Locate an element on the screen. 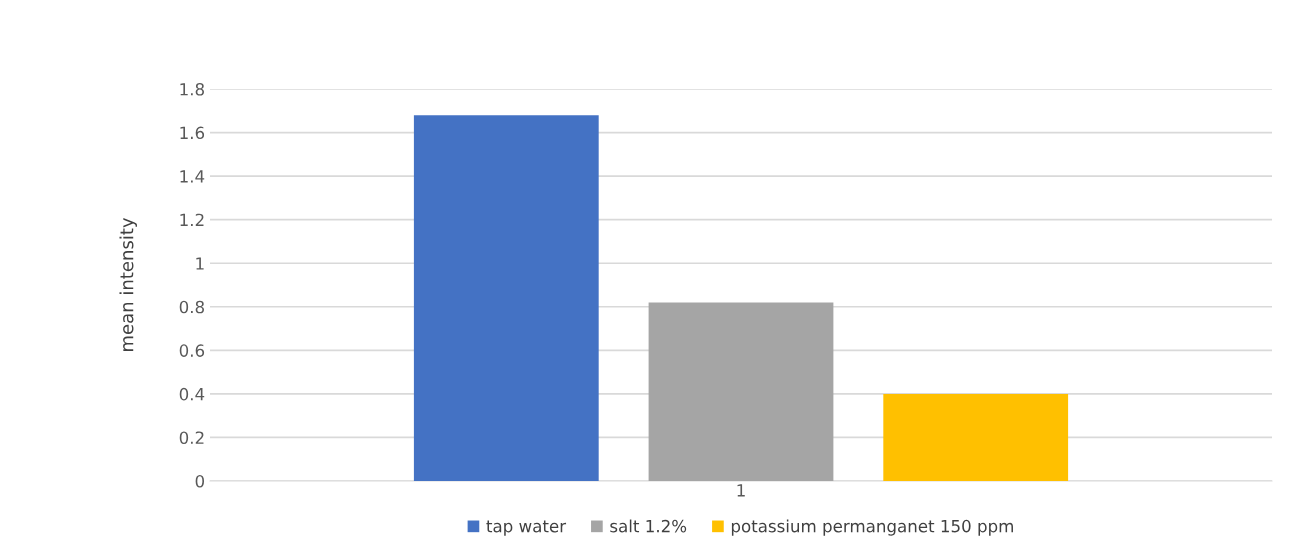  y-tick-label: 1.8 is located at coordinates (192, 89).